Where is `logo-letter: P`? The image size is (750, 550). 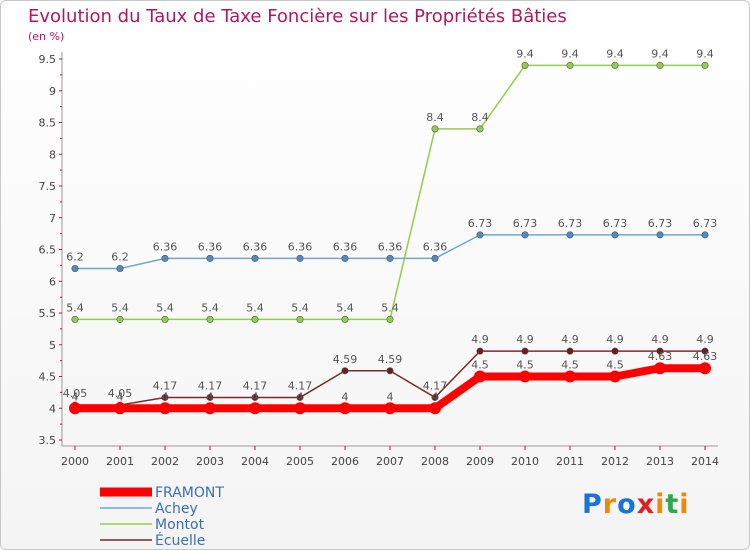 logo-letter: P is located at coordinates (592, 504).